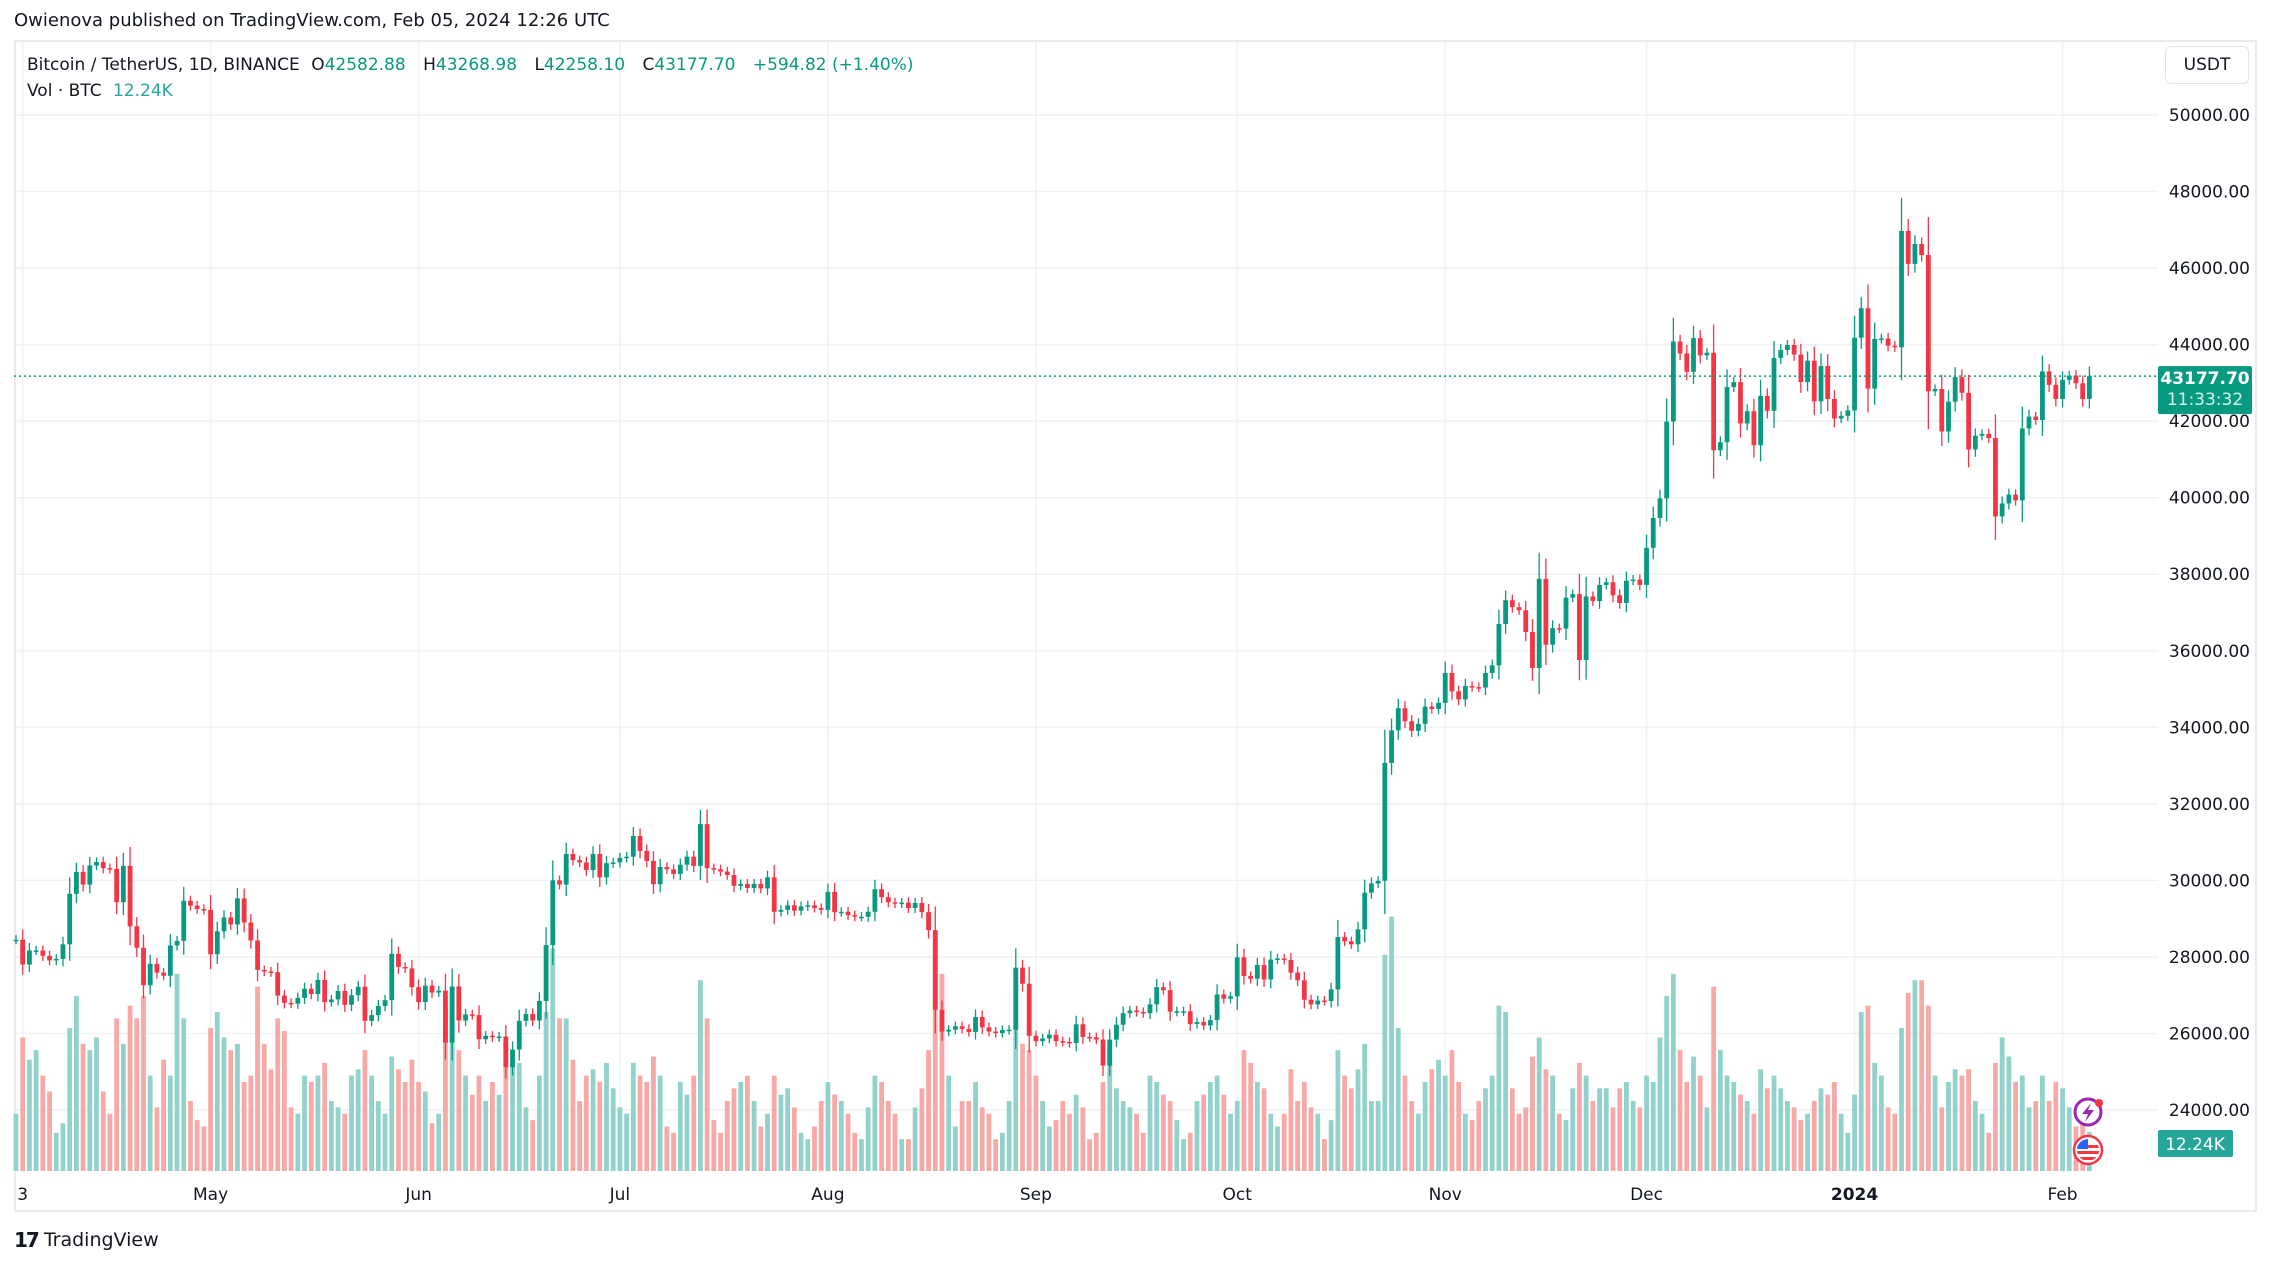 The image size is (2273, 1266). I want to click on last-price-value: 43177.70, so click(2204, 379).